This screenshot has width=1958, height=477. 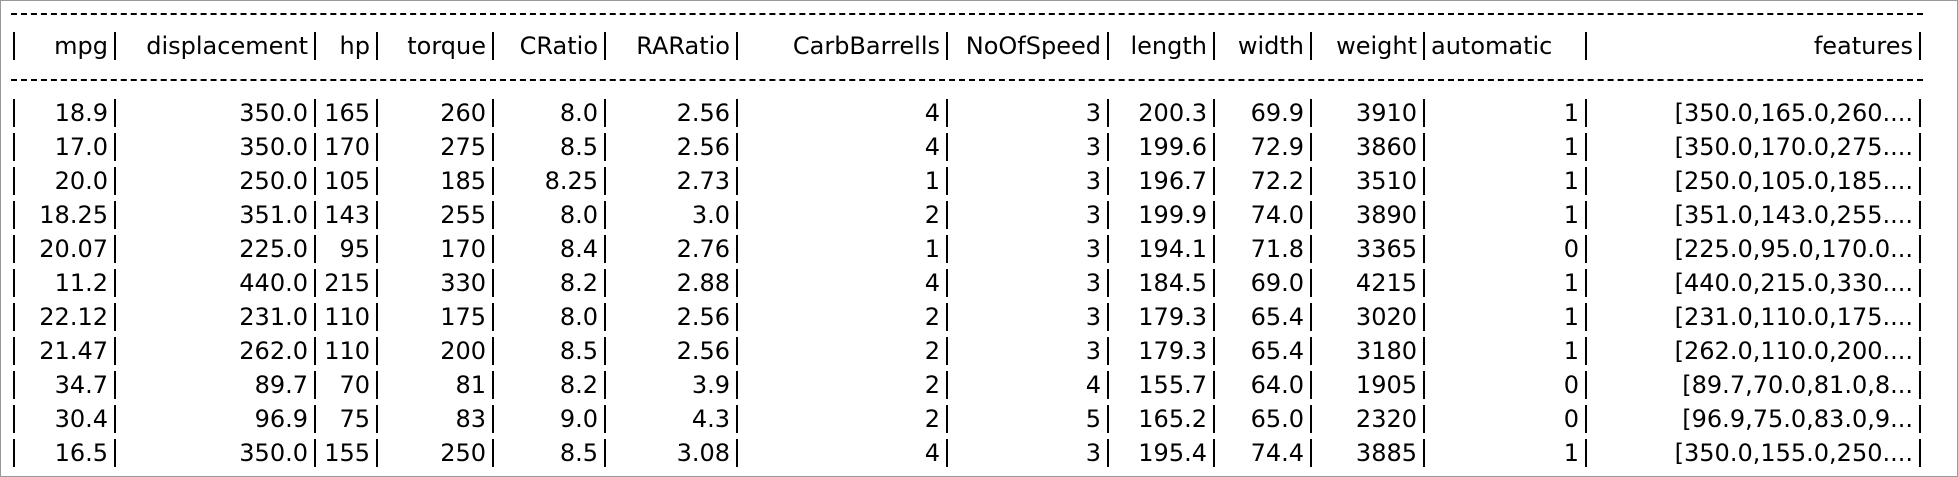 What do you see at coordinates (64, 147) in the screenshot?
I see `table-cell: 17.0` at bounding box center [64, 147].